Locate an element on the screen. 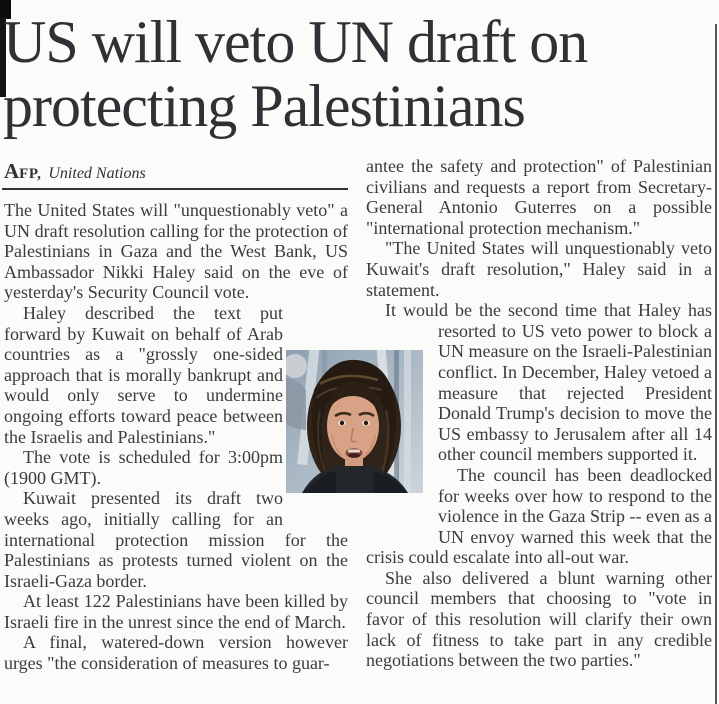  byline-divider is located at coordinates (175, 189).